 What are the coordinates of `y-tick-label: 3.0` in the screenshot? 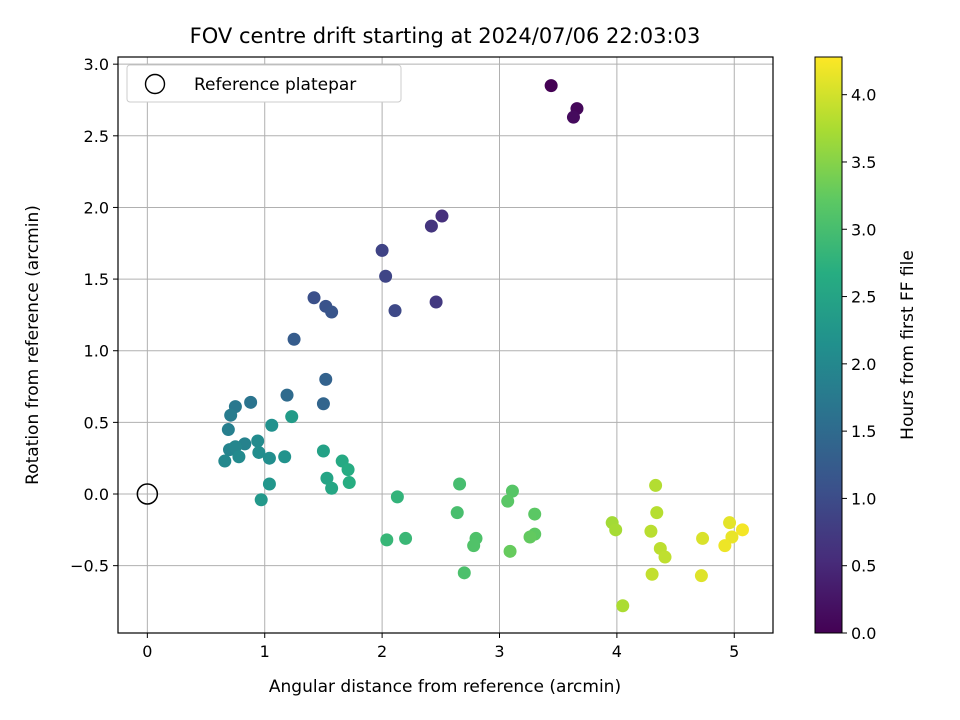 It's located at (96, 64).